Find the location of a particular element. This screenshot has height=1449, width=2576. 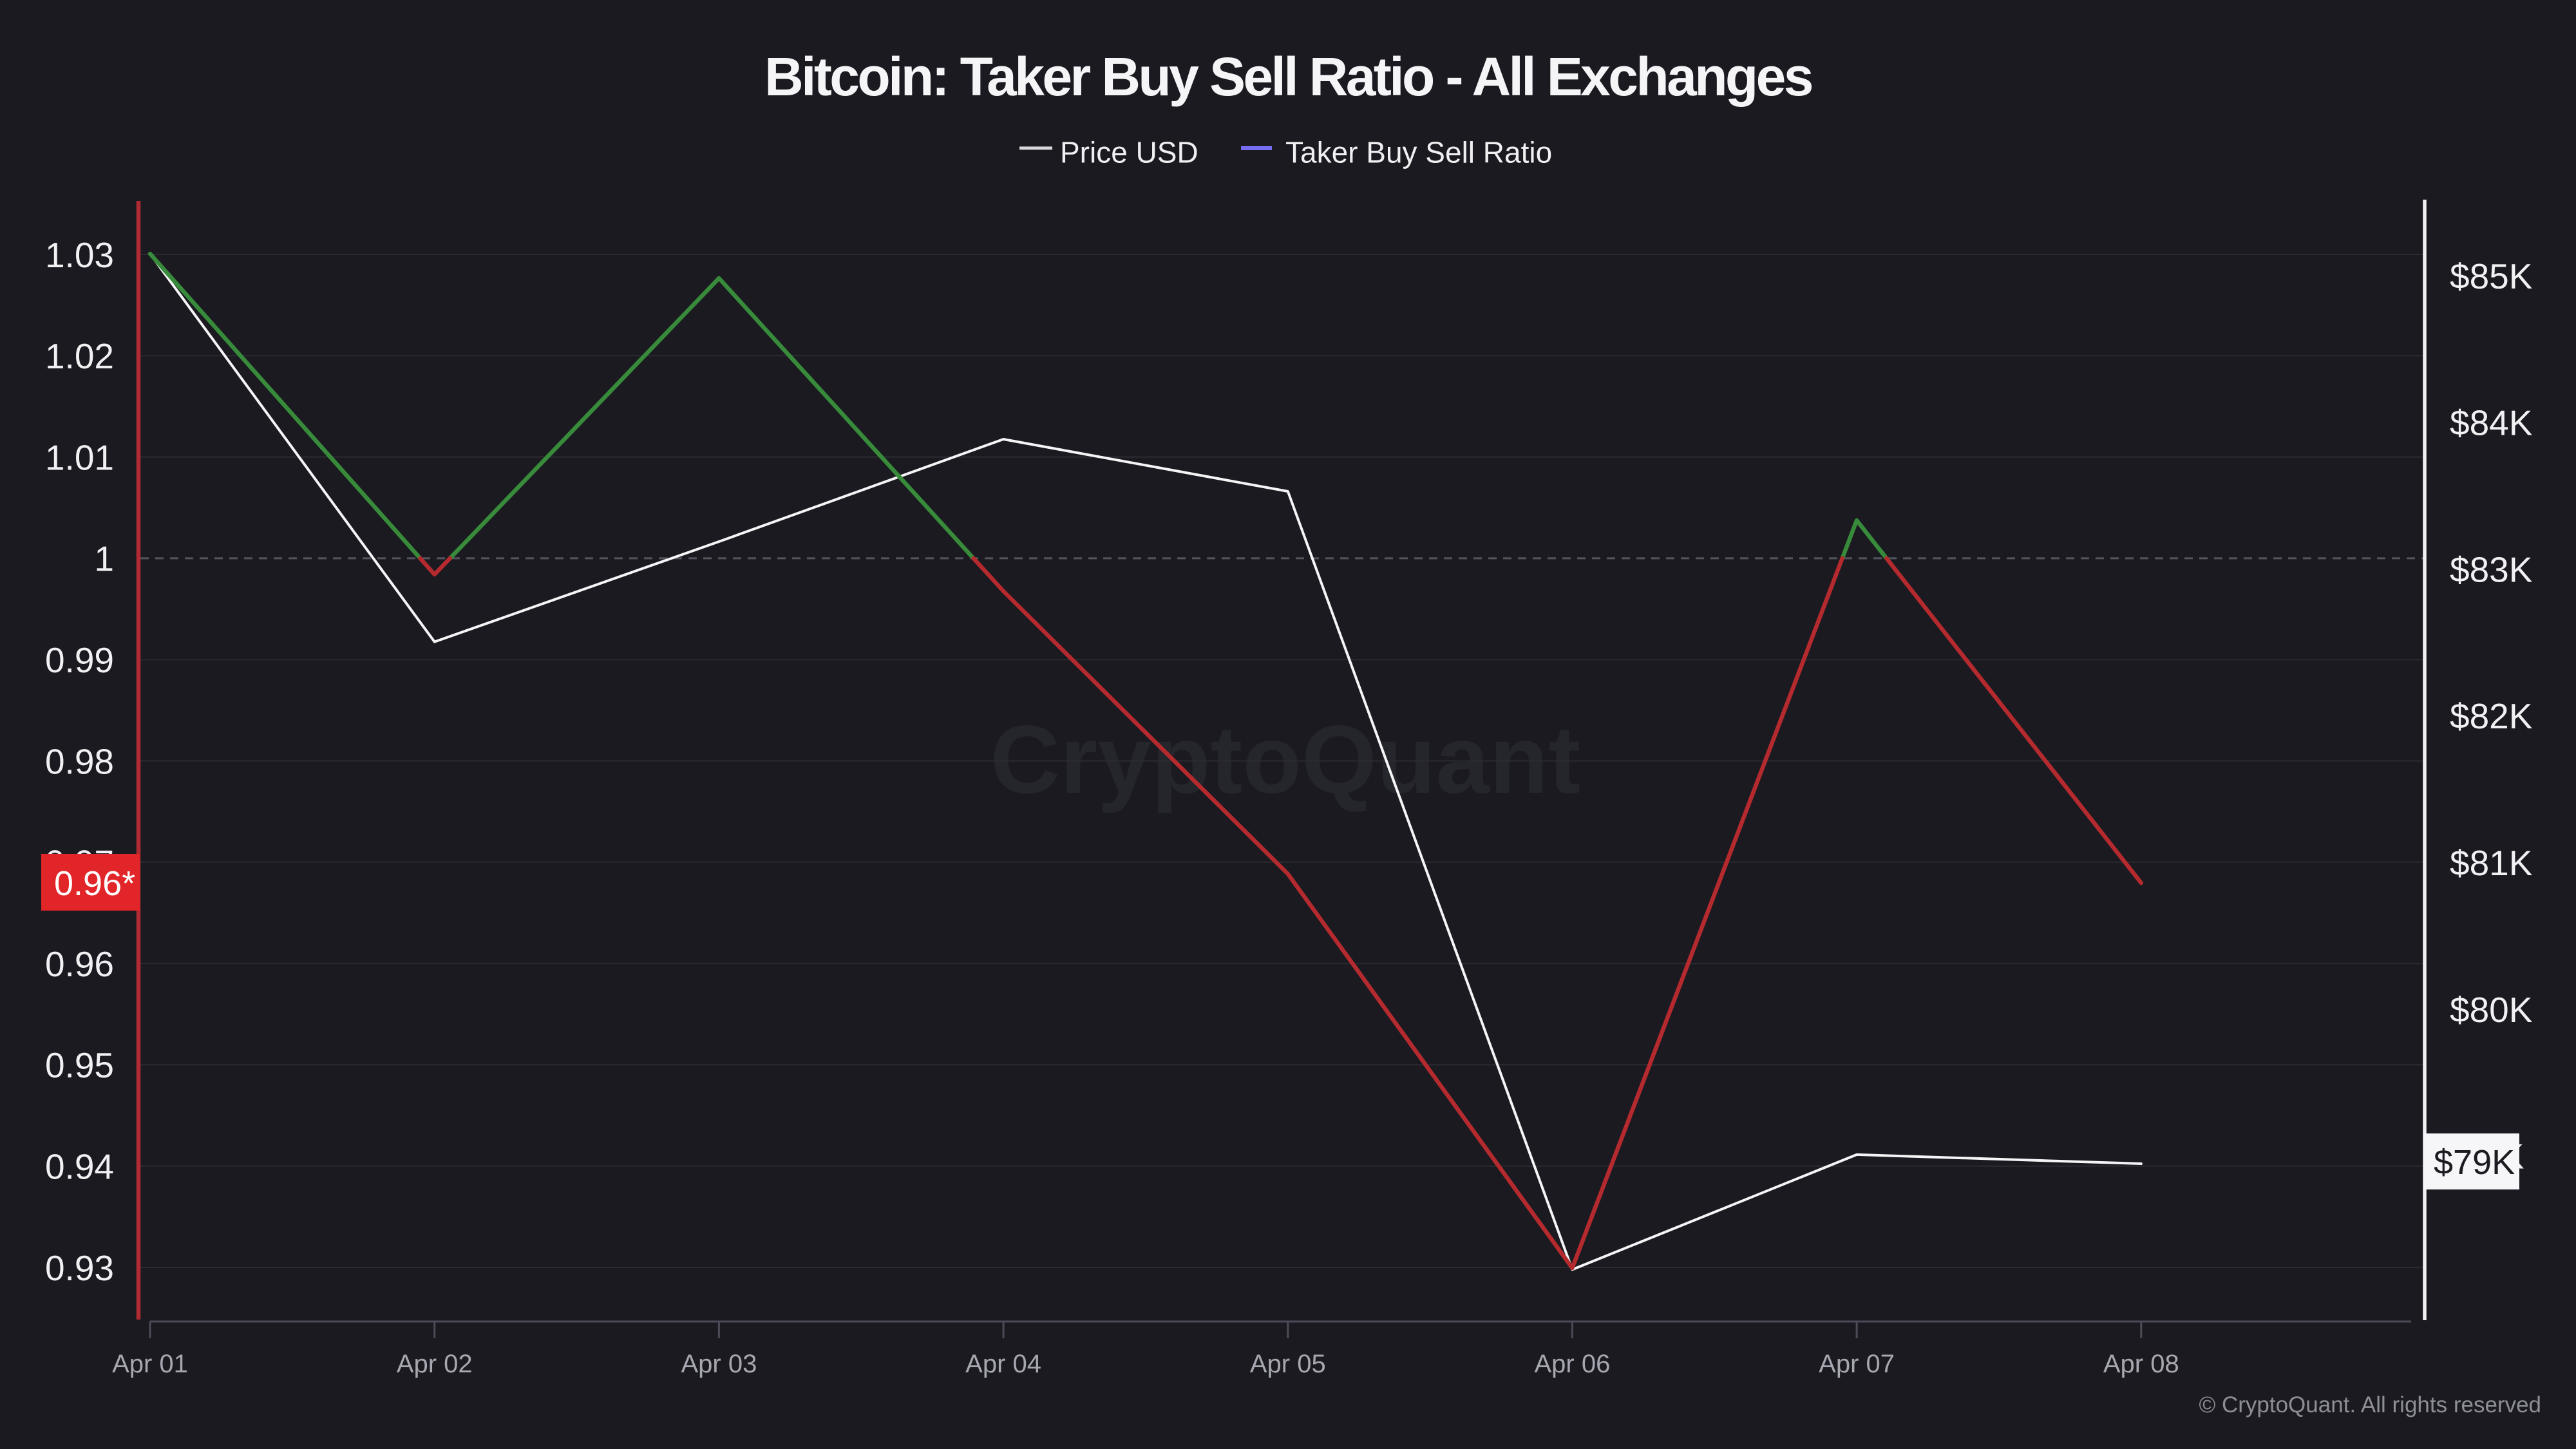

svg-text: 0.94 is located at coordinates (79, 1167).